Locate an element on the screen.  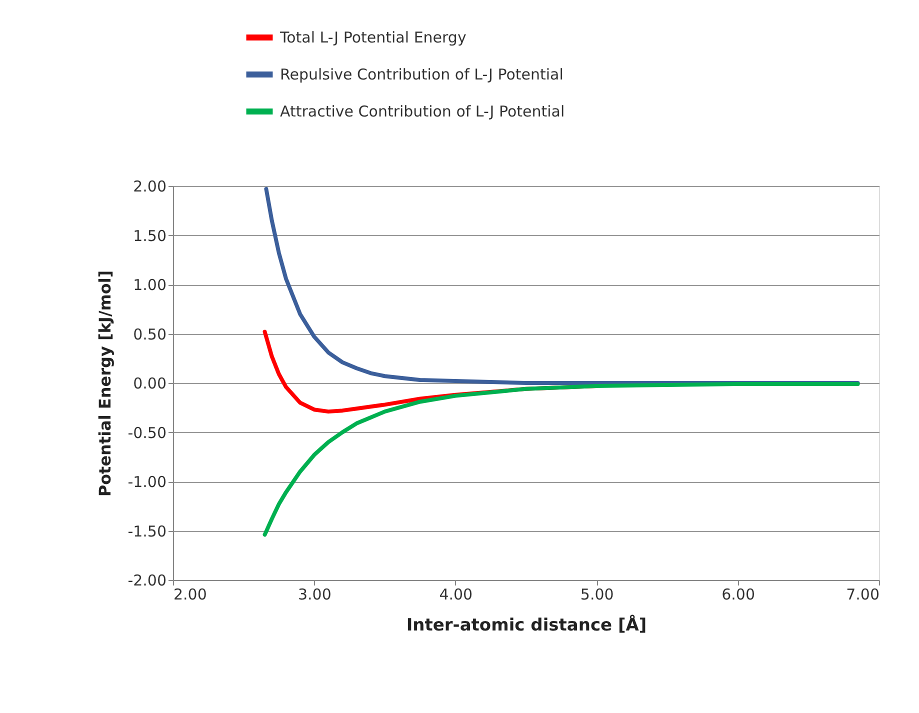
x-tick-label: 6.00 is located at coordinates (739, 595).